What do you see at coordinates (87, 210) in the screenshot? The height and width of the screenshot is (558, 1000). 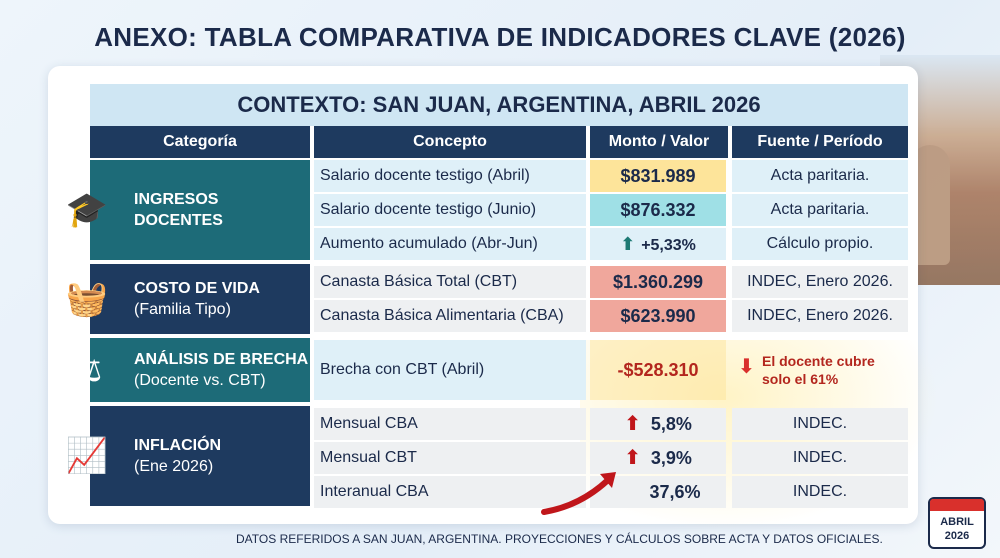 I see `graduate-icon: 🎓` at bounding box center [87, 210].